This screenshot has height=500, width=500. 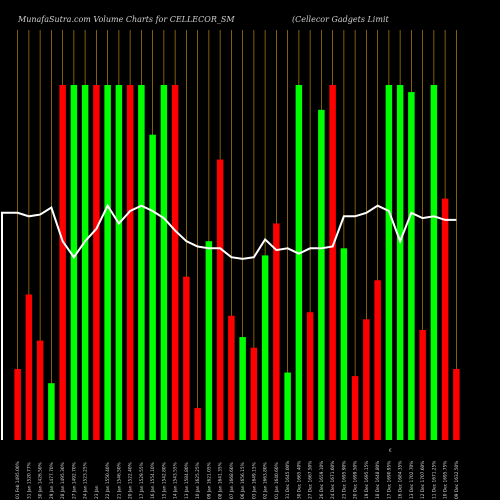 I want to click on x-tick-label: 22 Jan 1550.40%, so click(x=108, y=480).